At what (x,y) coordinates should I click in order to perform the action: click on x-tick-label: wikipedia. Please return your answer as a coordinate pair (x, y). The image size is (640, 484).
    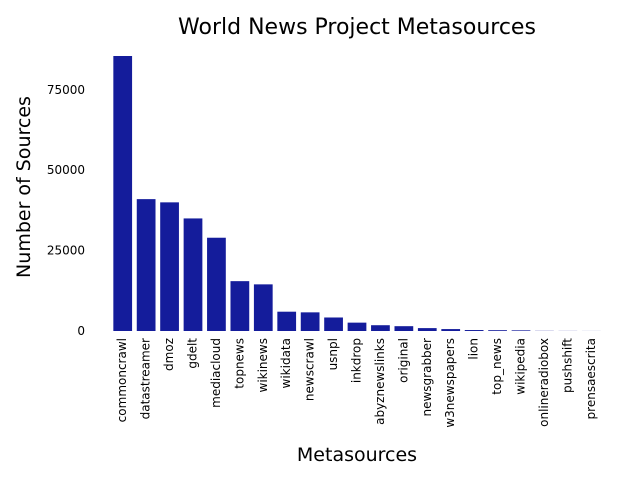
    Looking at the image, I should click on (521, 366).